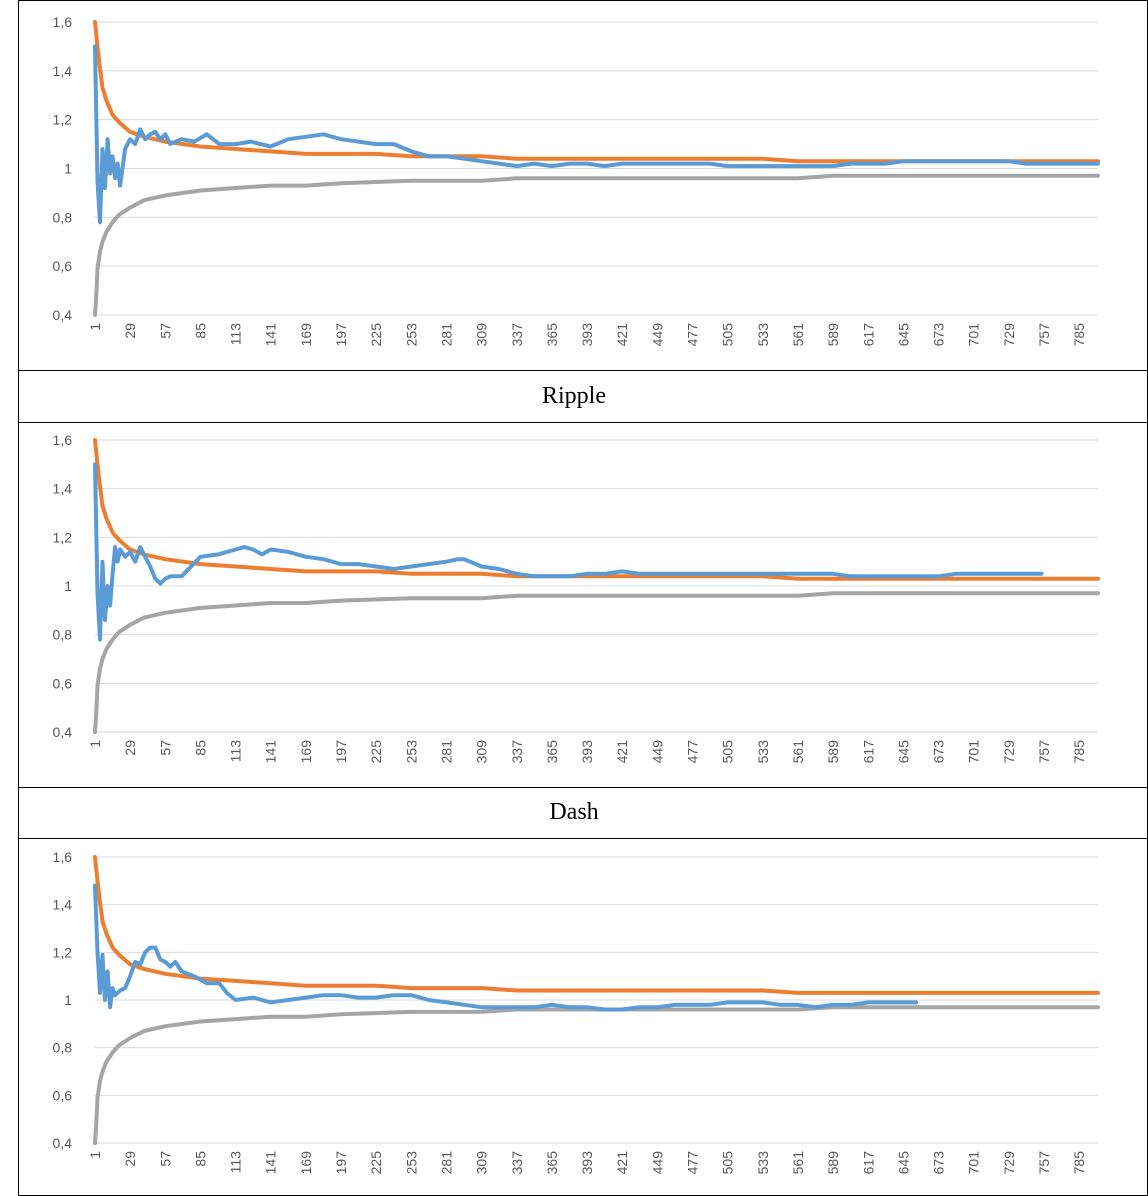 Image resolution: width=1148 pixels, height=1196 pixels. I want to click on blue-series-line, so click(505, 947).